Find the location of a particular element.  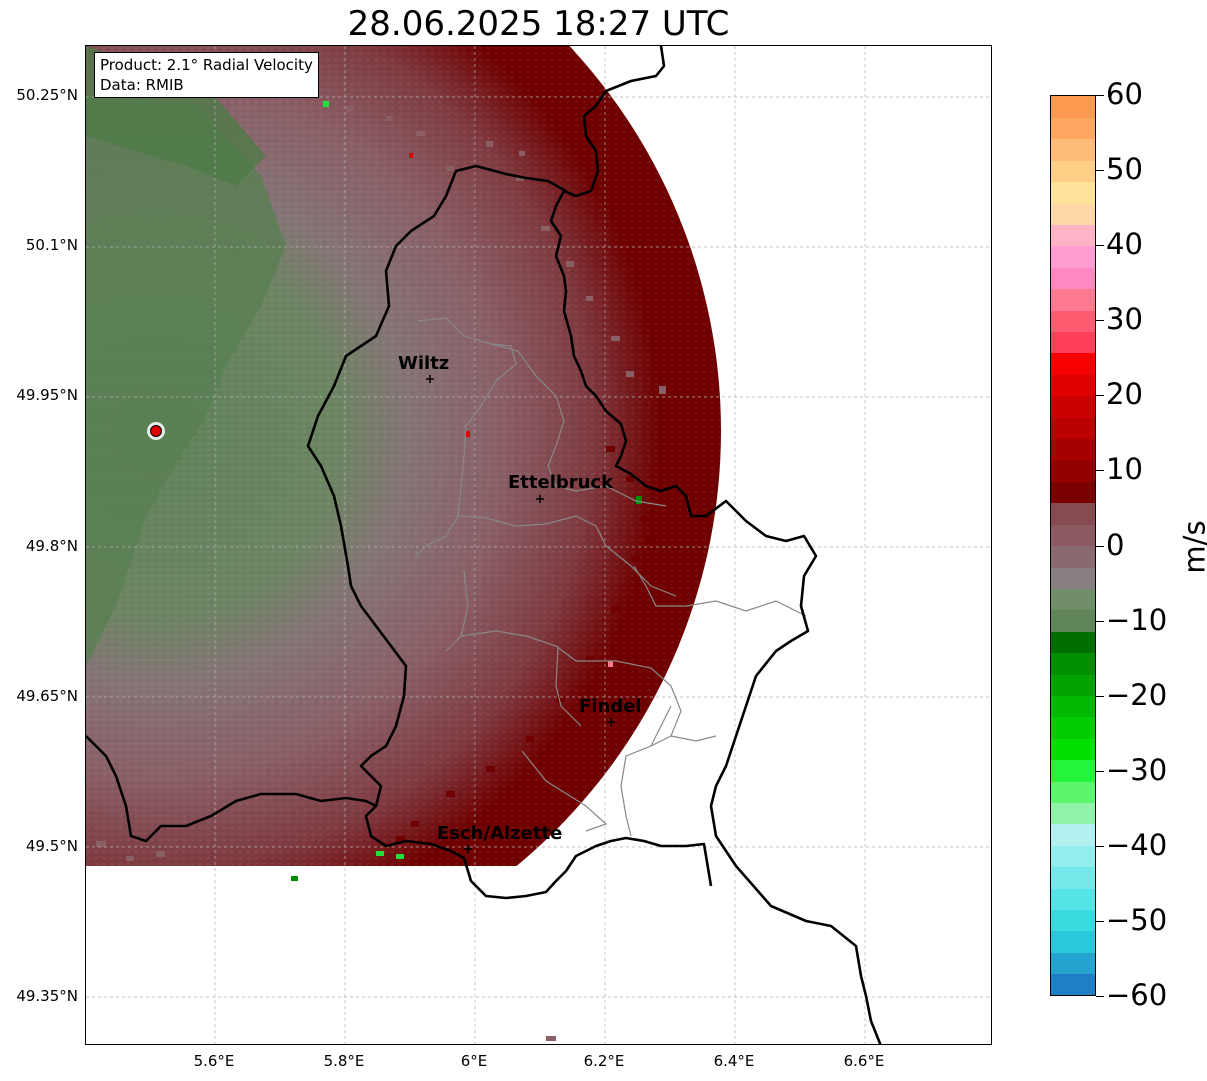

radar-site is located at coordinates (156, 431).